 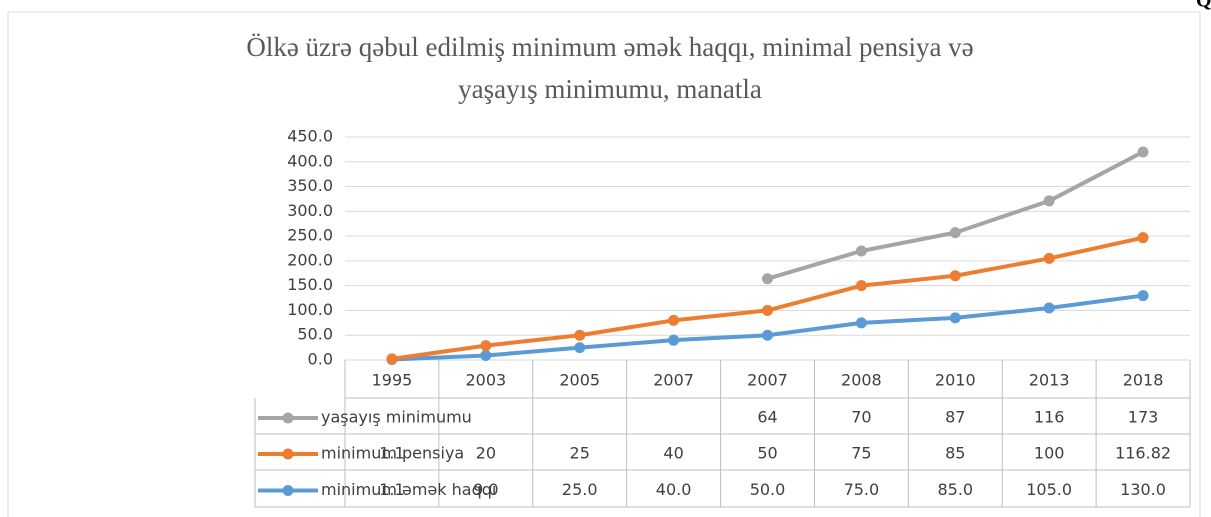 What do you see at coordinates (1143, 489) in the screenshot?
I see `data-table-cell: 130.0` at bounding box center [1143, 489].